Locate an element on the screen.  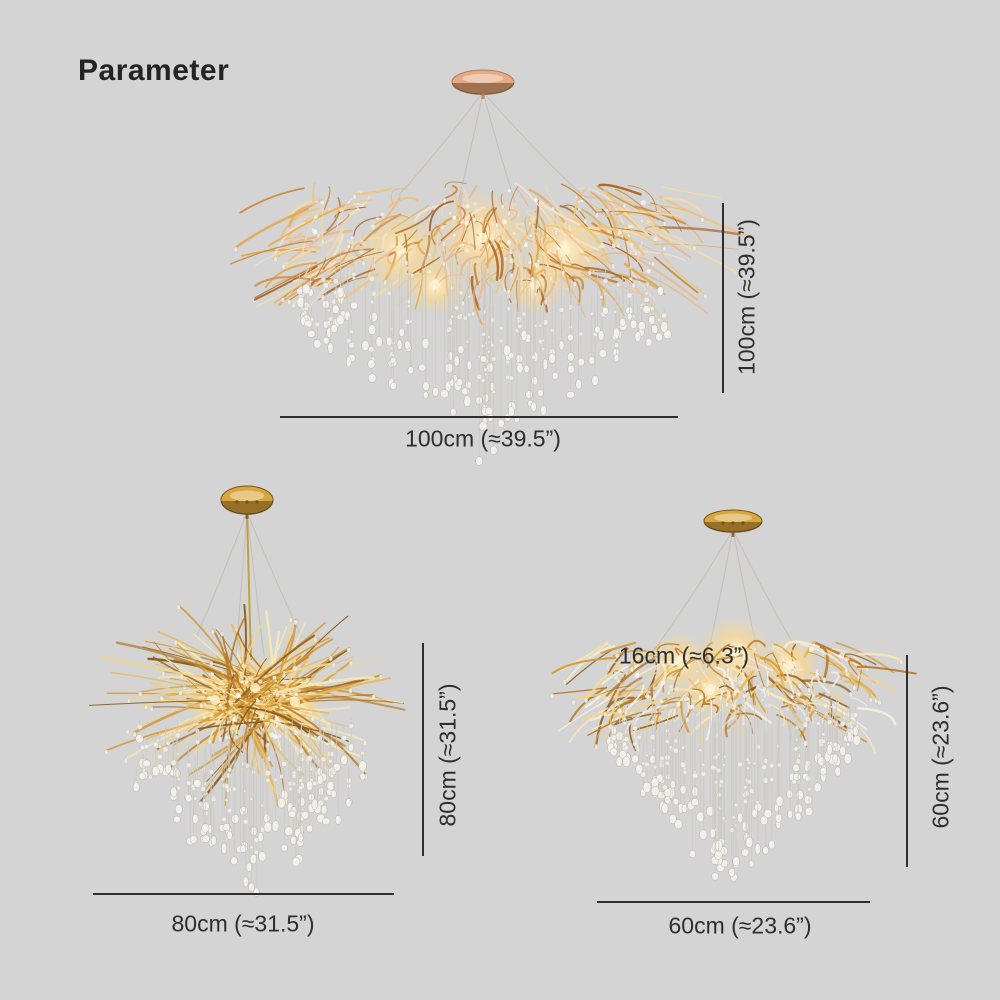
width-dimension-line-60cm is located at coordinates (733, 902).